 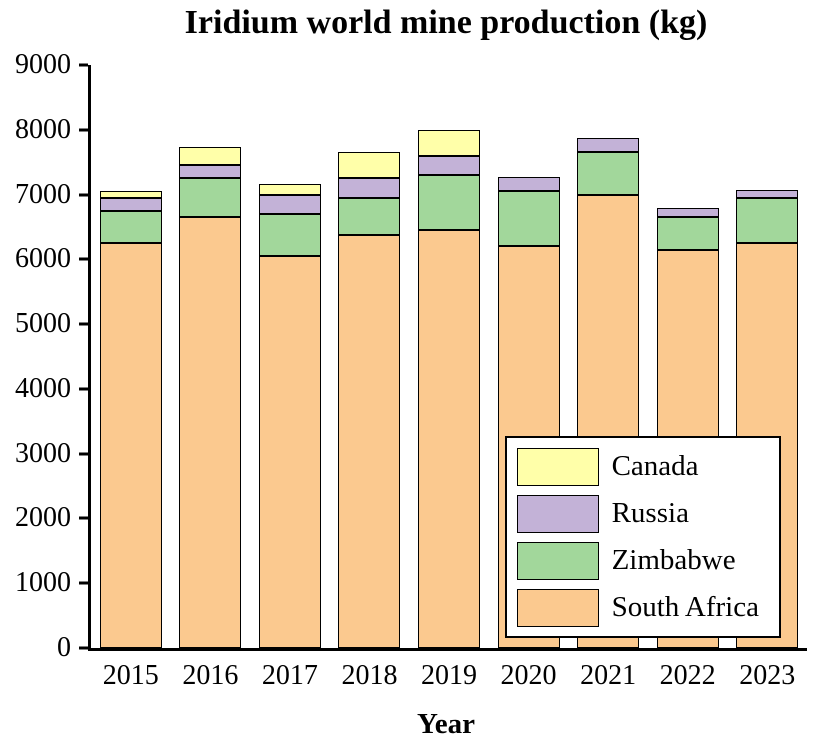 What do you see at coordinates (210, 432) in the screenshot?
I see `bar-segment-south-africa-2016` at bounding box center [210, 432].